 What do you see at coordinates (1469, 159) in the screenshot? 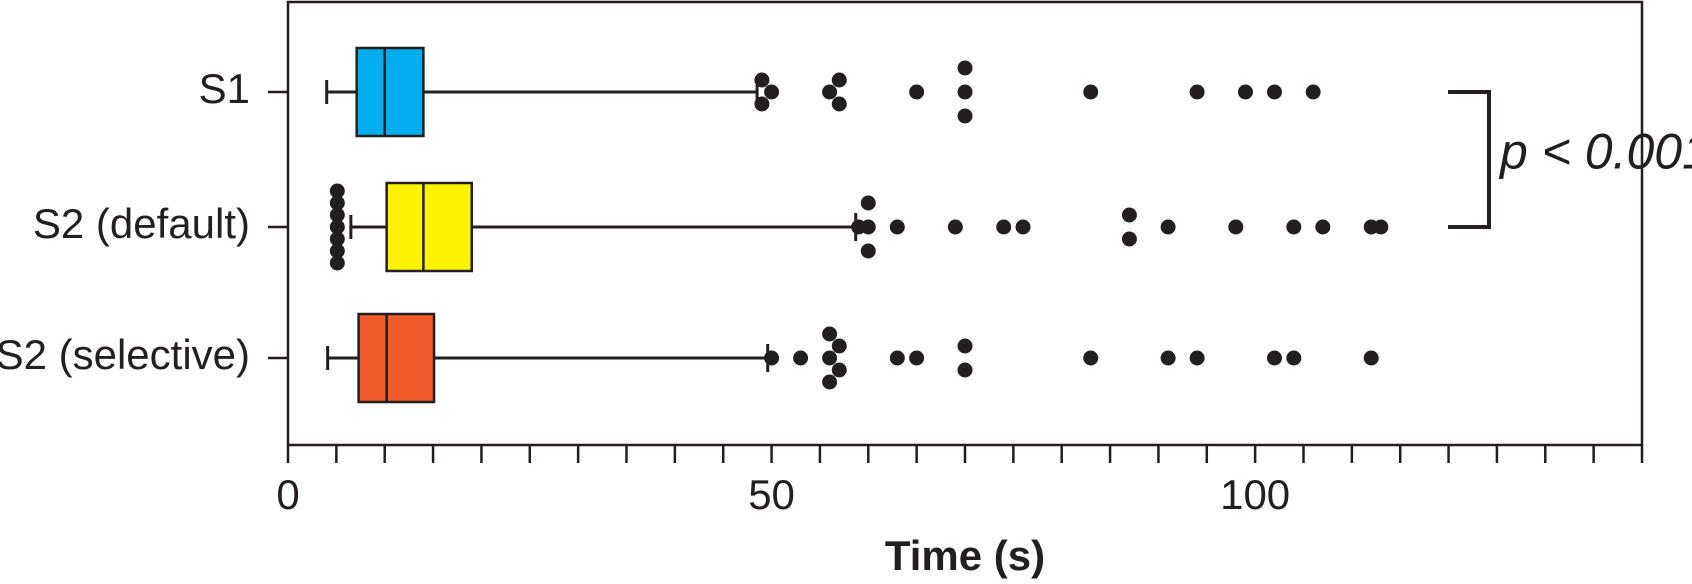
I see `significance-bracket` at bounding box center [1469, 159].